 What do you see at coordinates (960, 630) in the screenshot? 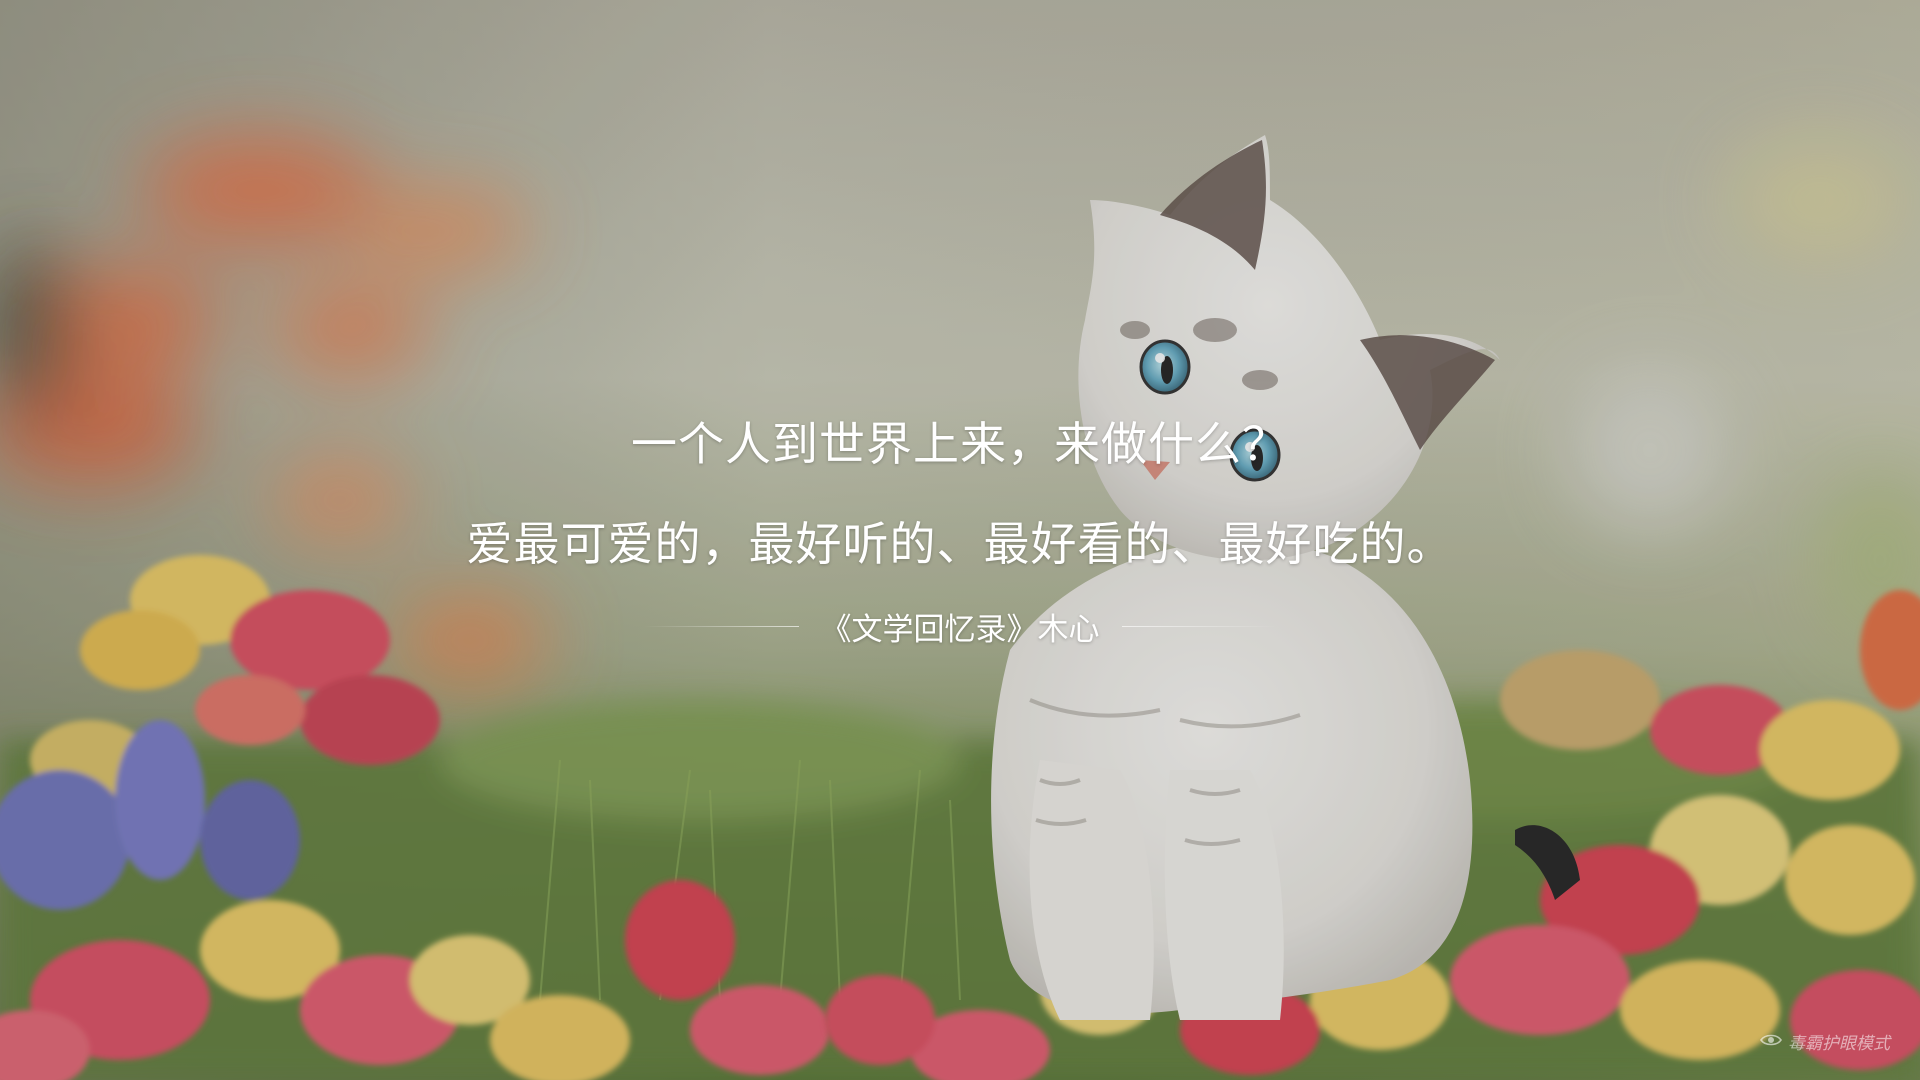
I see `quote-source-text: 《文学回忆录》木心` at bounding box center [960, 630].